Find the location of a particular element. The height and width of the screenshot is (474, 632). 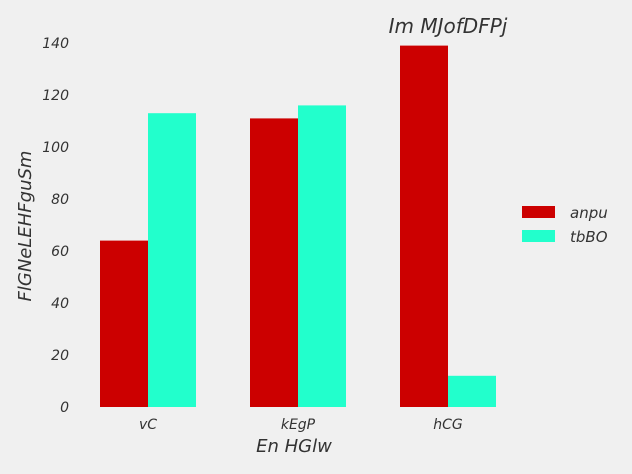

y-tick-label: 20 is located at coordinates (60, 356).